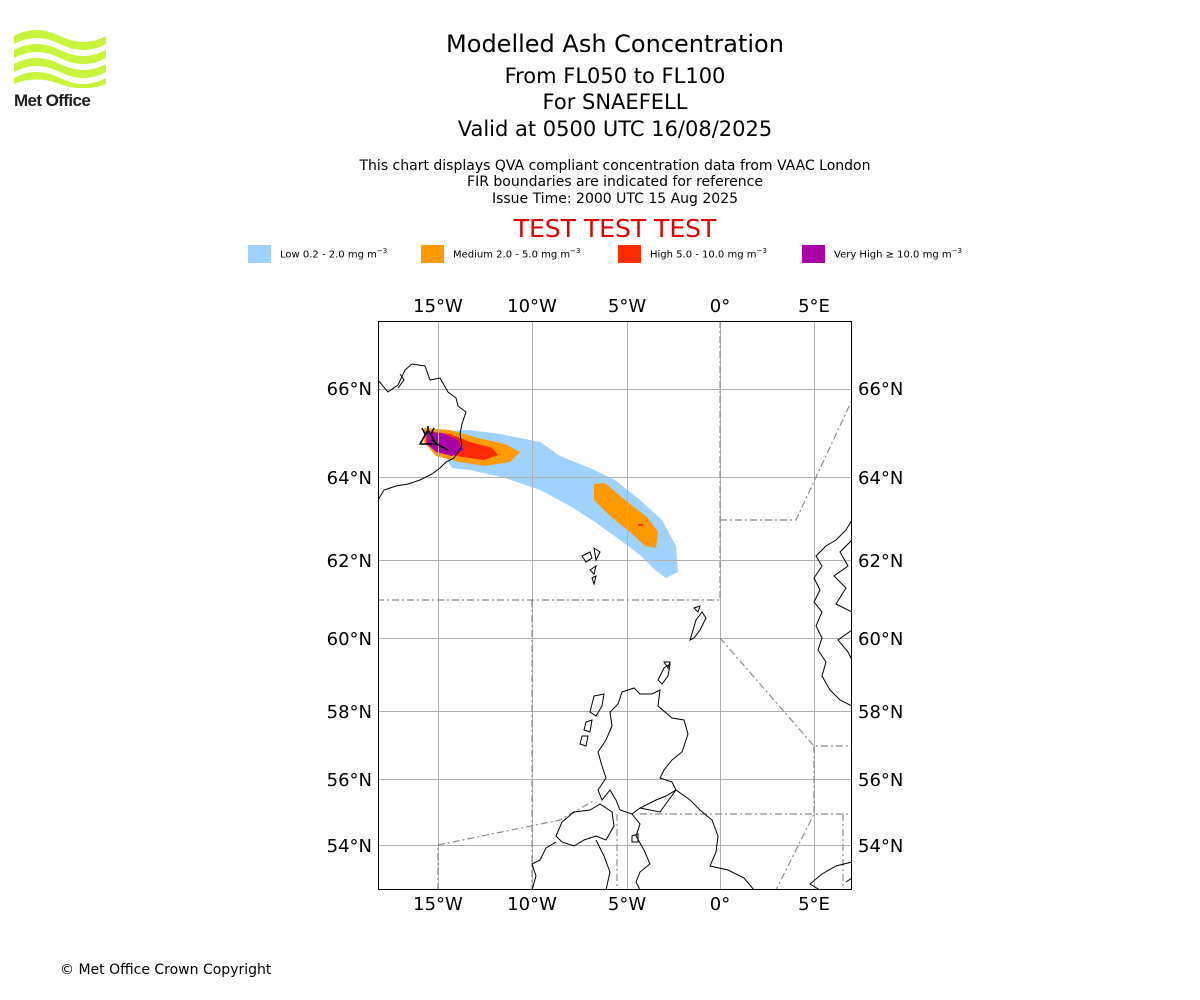  What do you see at coordinates (698, 623) in the screenshot?
I see `coastline-shetland` at bounding box center [698, 623].